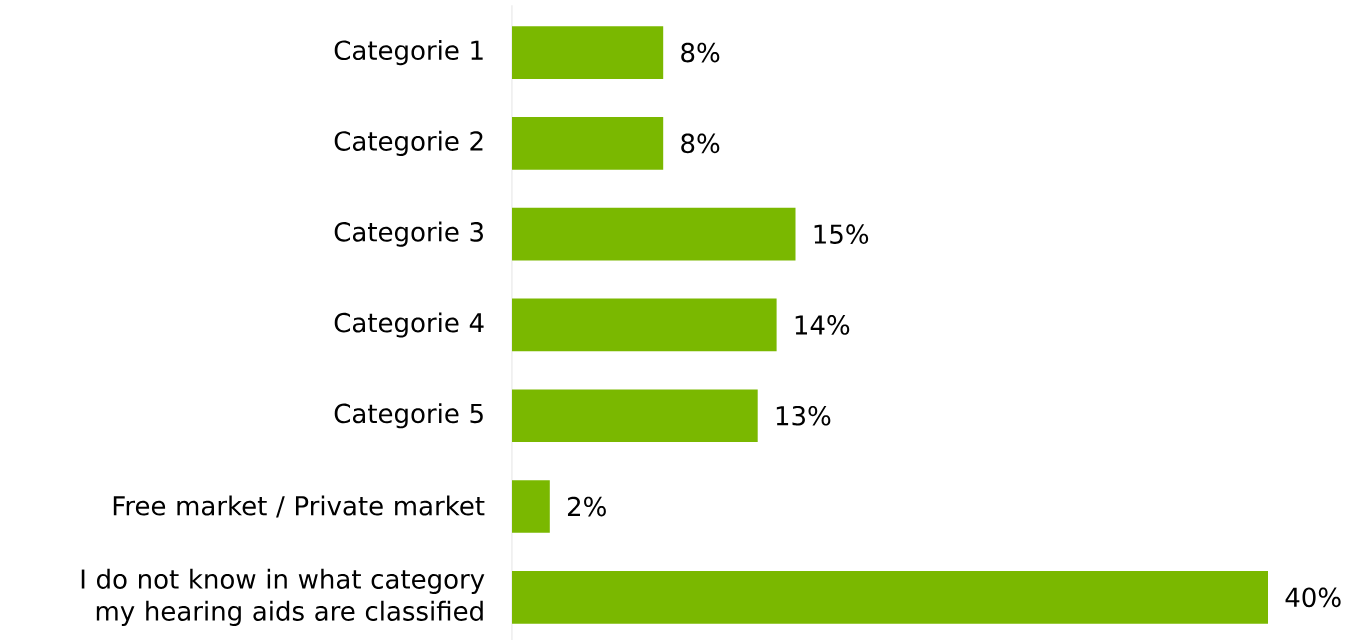 The width and height of the screenshot is (1348, 640). Describe the element at coordinates (408, 416) in the screenshot. I see `y-tick-label: Categorie 5` at that location.